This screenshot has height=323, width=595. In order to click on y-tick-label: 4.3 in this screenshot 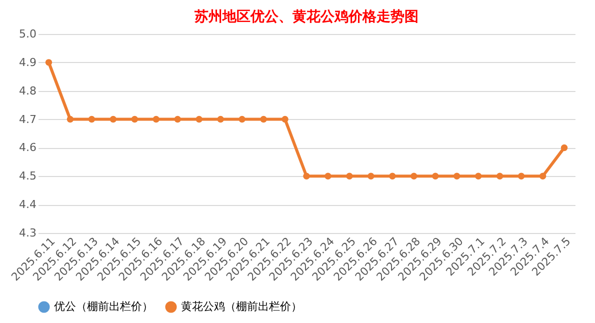, I will do `click(27, 233)`.